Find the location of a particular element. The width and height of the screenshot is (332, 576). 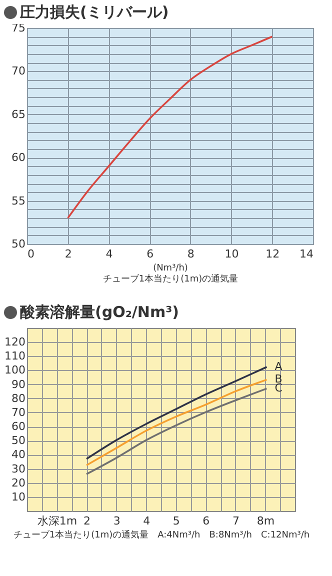

x-tick-label: 12 is located at coordinates (273, 254).